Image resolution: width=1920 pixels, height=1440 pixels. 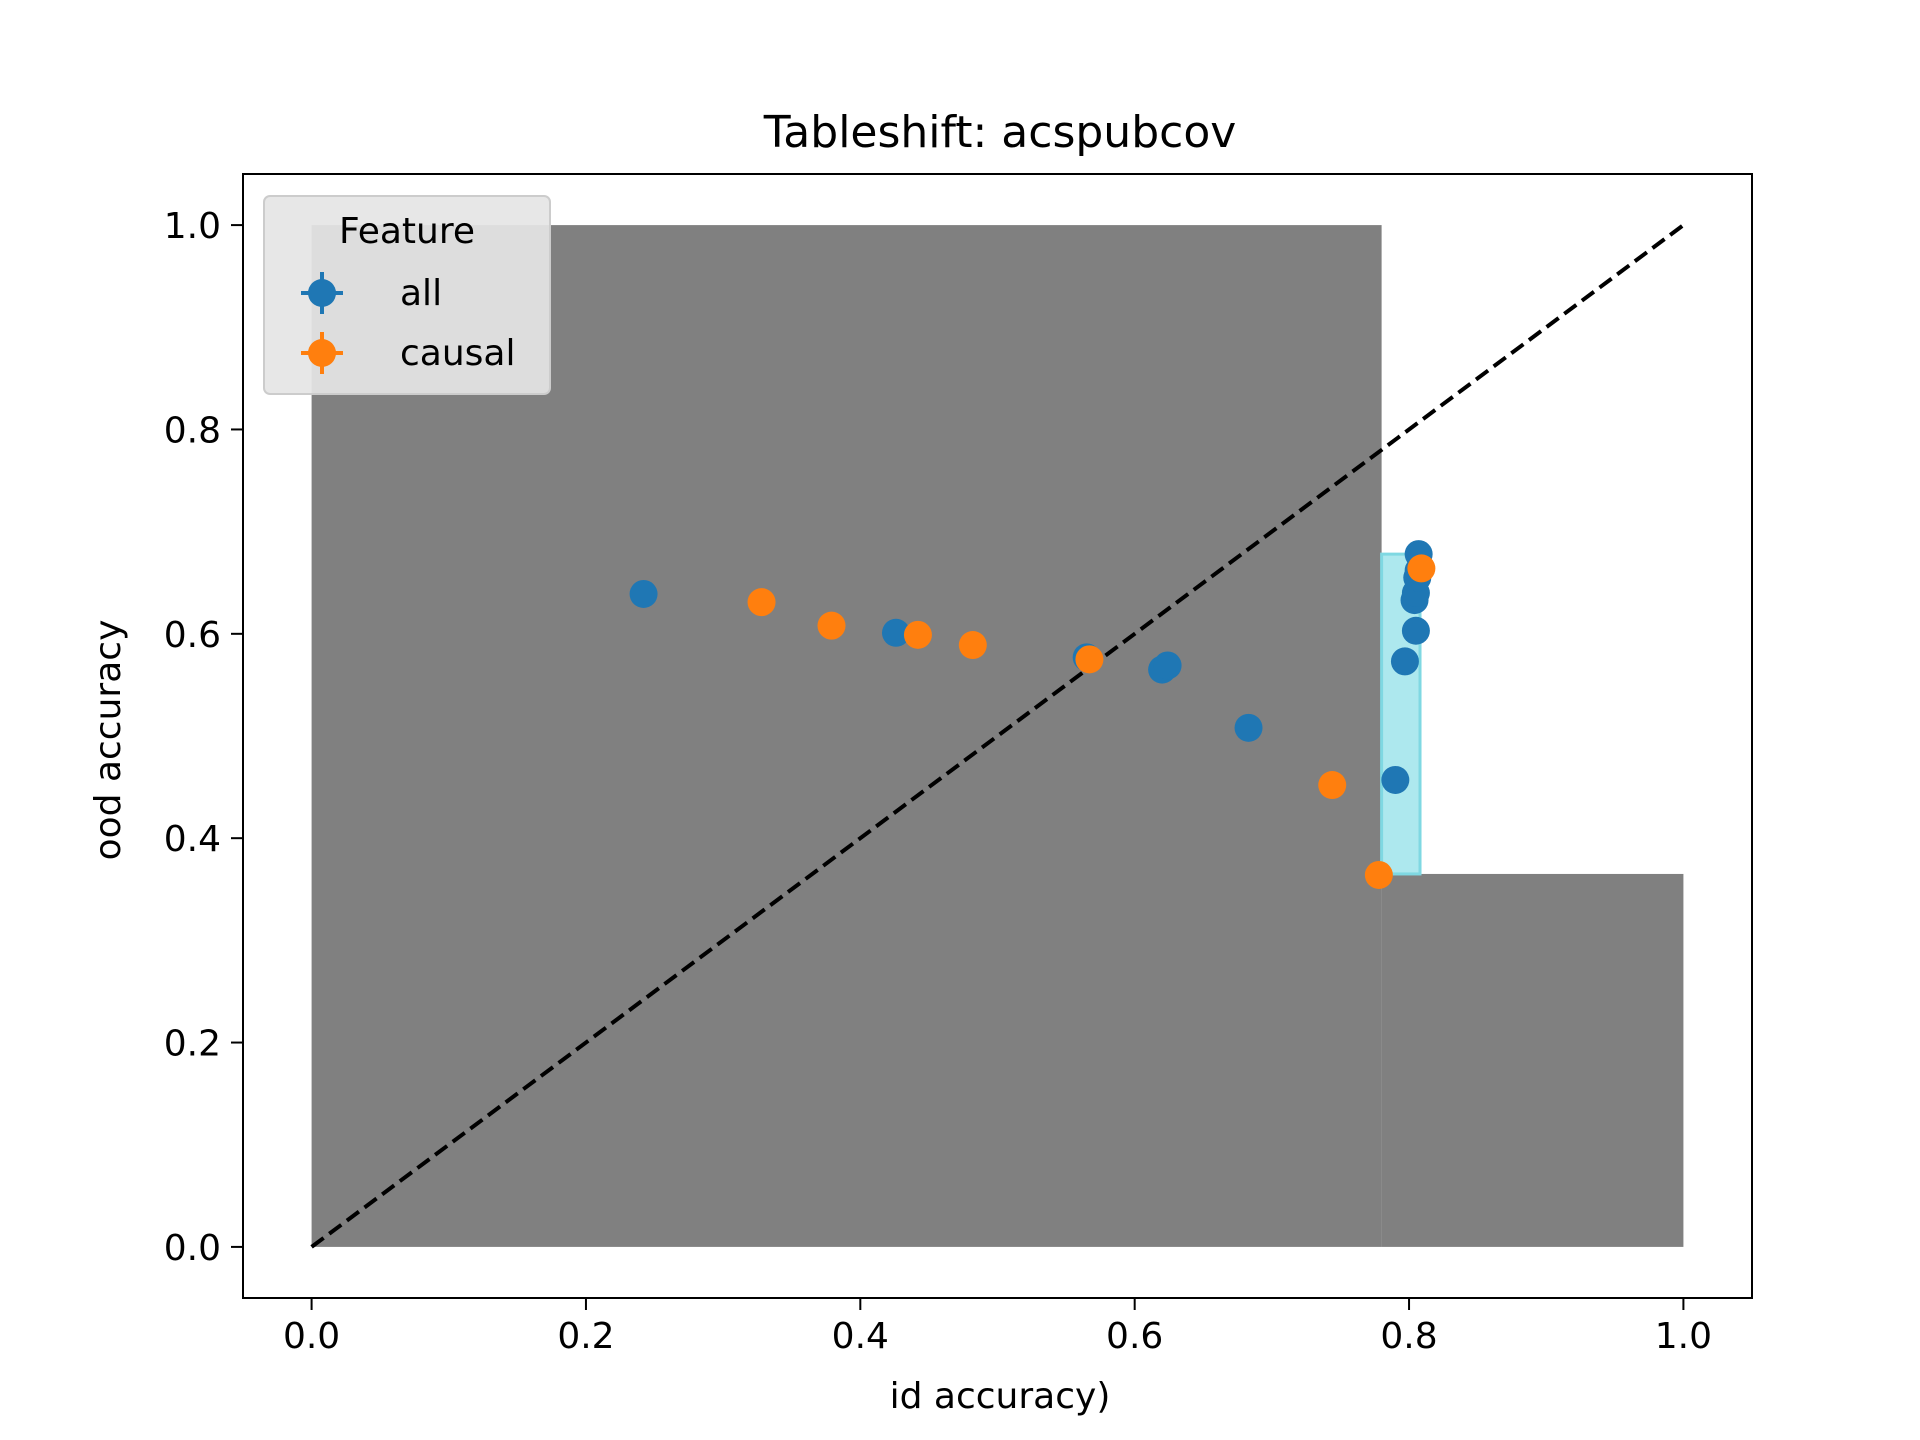 I want to click on x-axis-label: id accuracy), so click(x=1000, y=1396).